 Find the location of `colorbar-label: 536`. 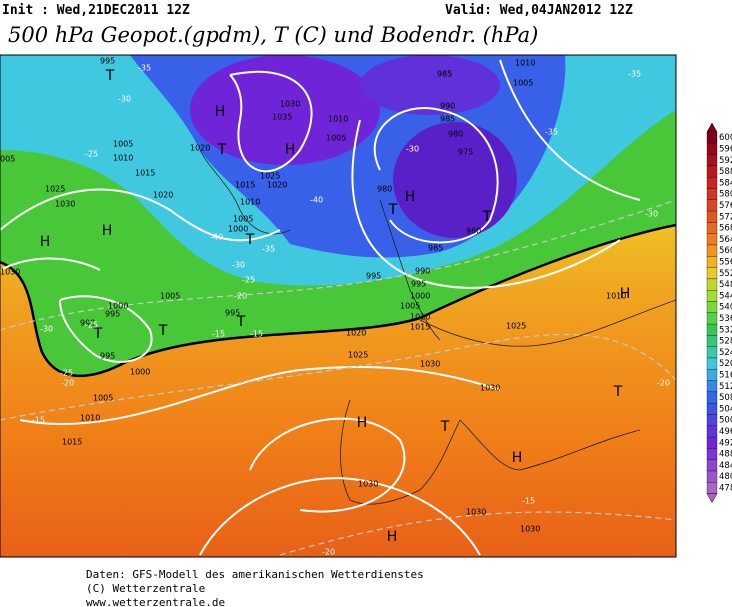

colorbar-label: 536 is located at coordinates (725, 319).